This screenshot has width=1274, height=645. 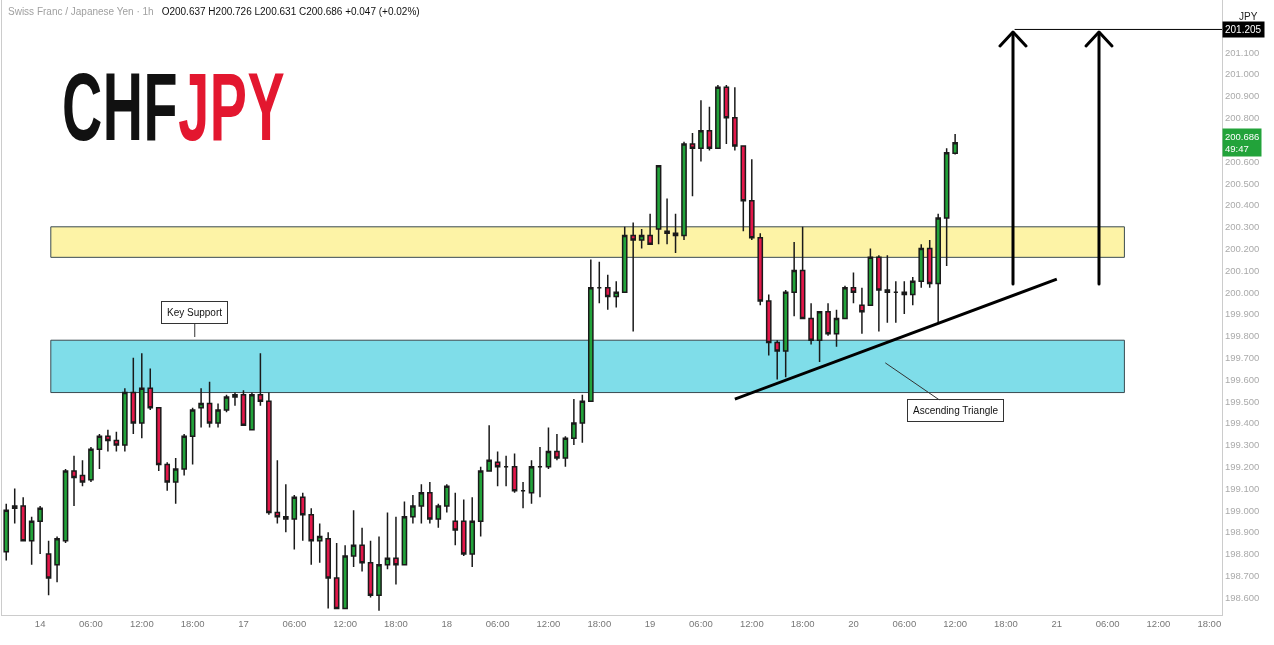 I want to click on y-axis-title: JPY, so click(x=1248, y=16).